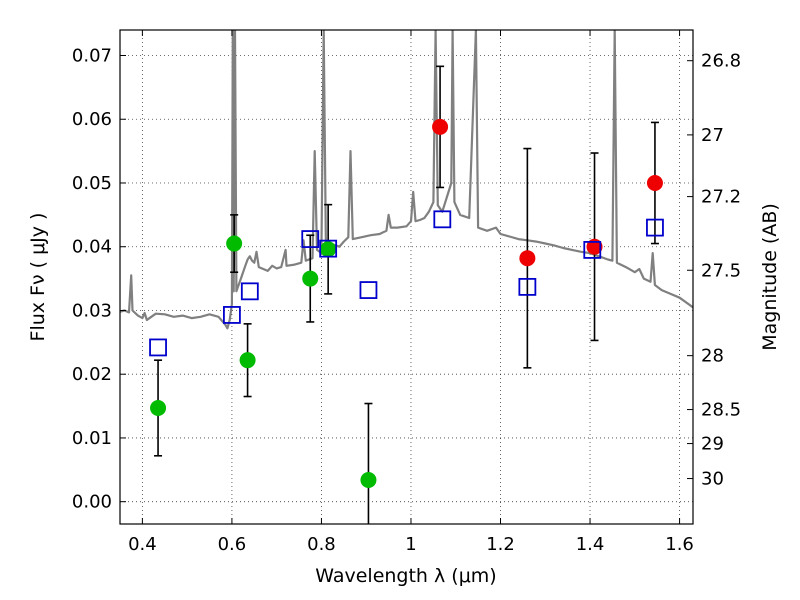 The height and width of the screenshot is (600, 800). What do you see at coordinates (92, 247) in the screenshot?
I see `y-tick-label: 0.04` at bounding box center [92, 247].